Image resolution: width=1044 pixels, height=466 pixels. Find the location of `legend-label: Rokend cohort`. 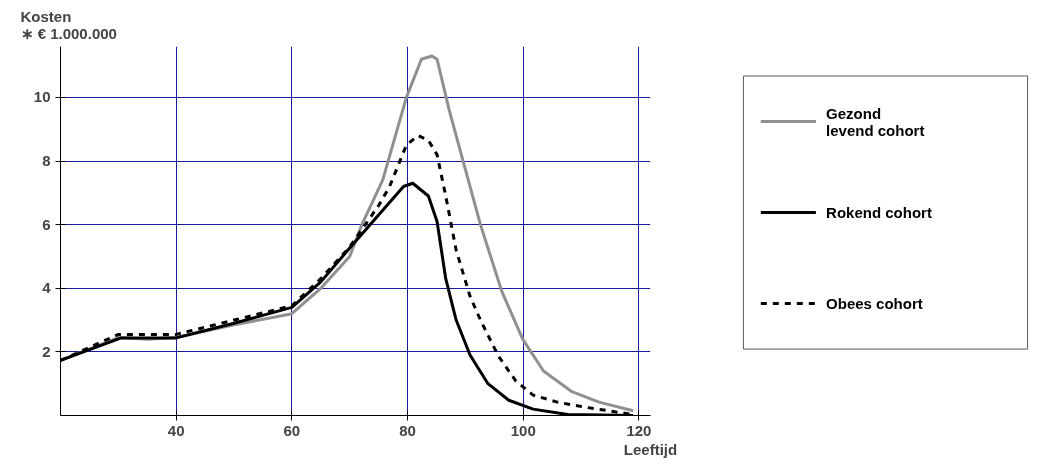

legend-label: Rokend cohort is located at coordinates (879, 213).